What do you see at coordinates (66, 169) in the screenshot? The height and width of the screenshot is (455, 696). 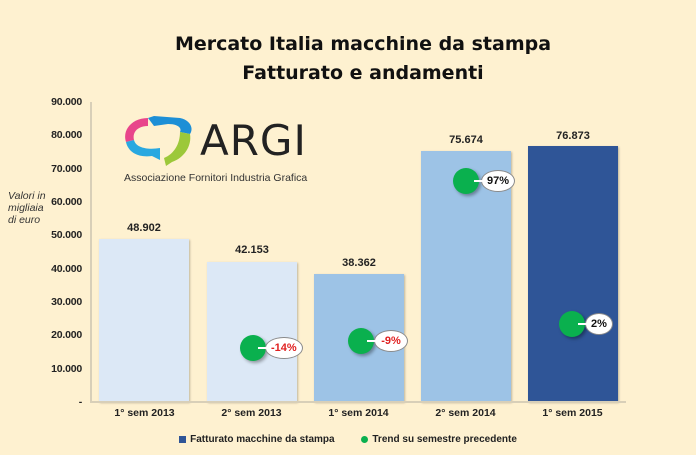 I see `y-tick: 70.000` at bounding box center [66, 169].